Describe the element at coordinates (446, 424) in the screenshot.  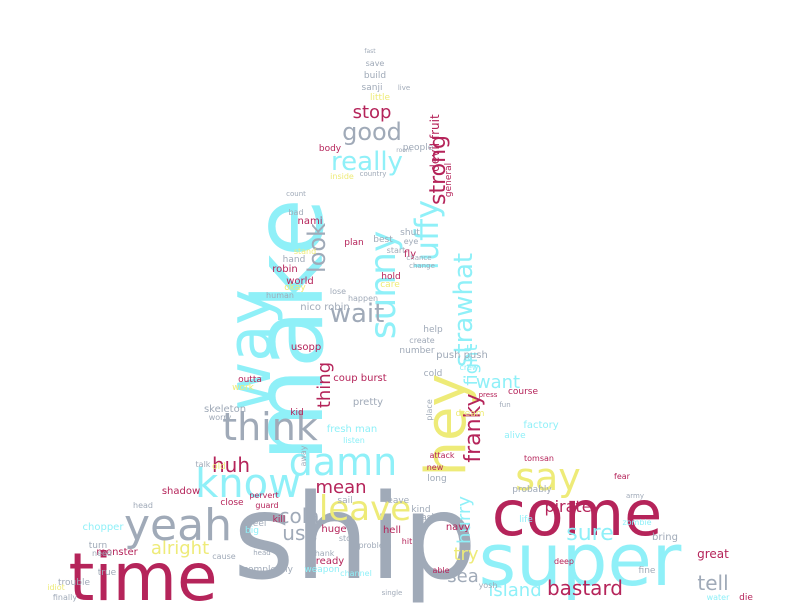
I see `word-hey: hey` at that location.